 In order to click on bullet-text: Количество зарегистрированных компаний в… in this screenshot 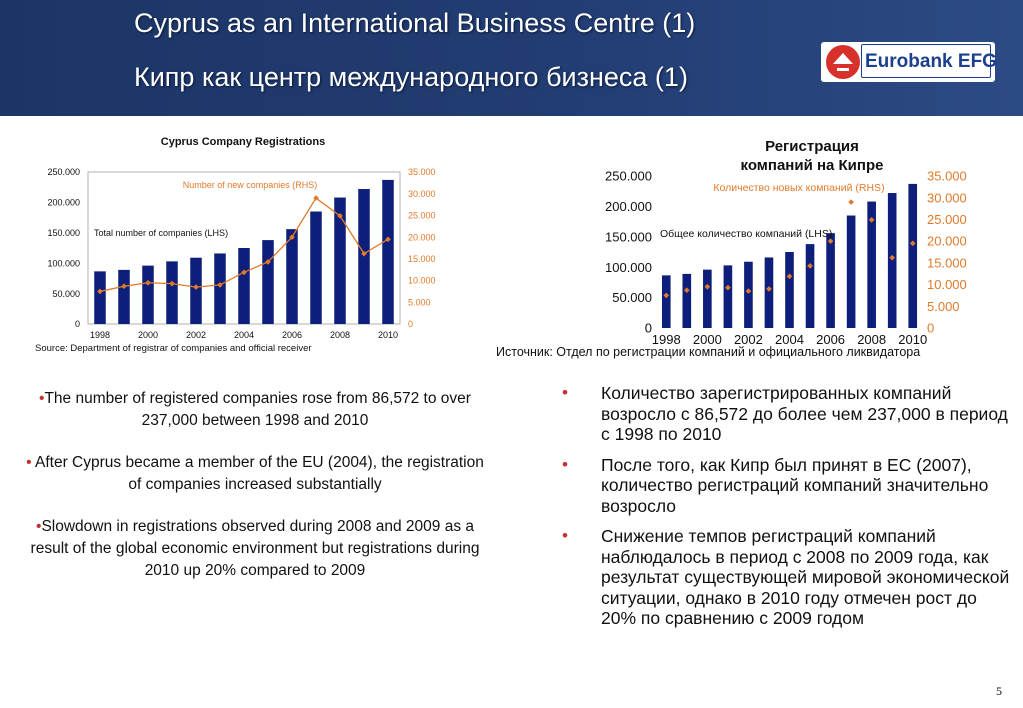, I will do `click(804, 413)`.